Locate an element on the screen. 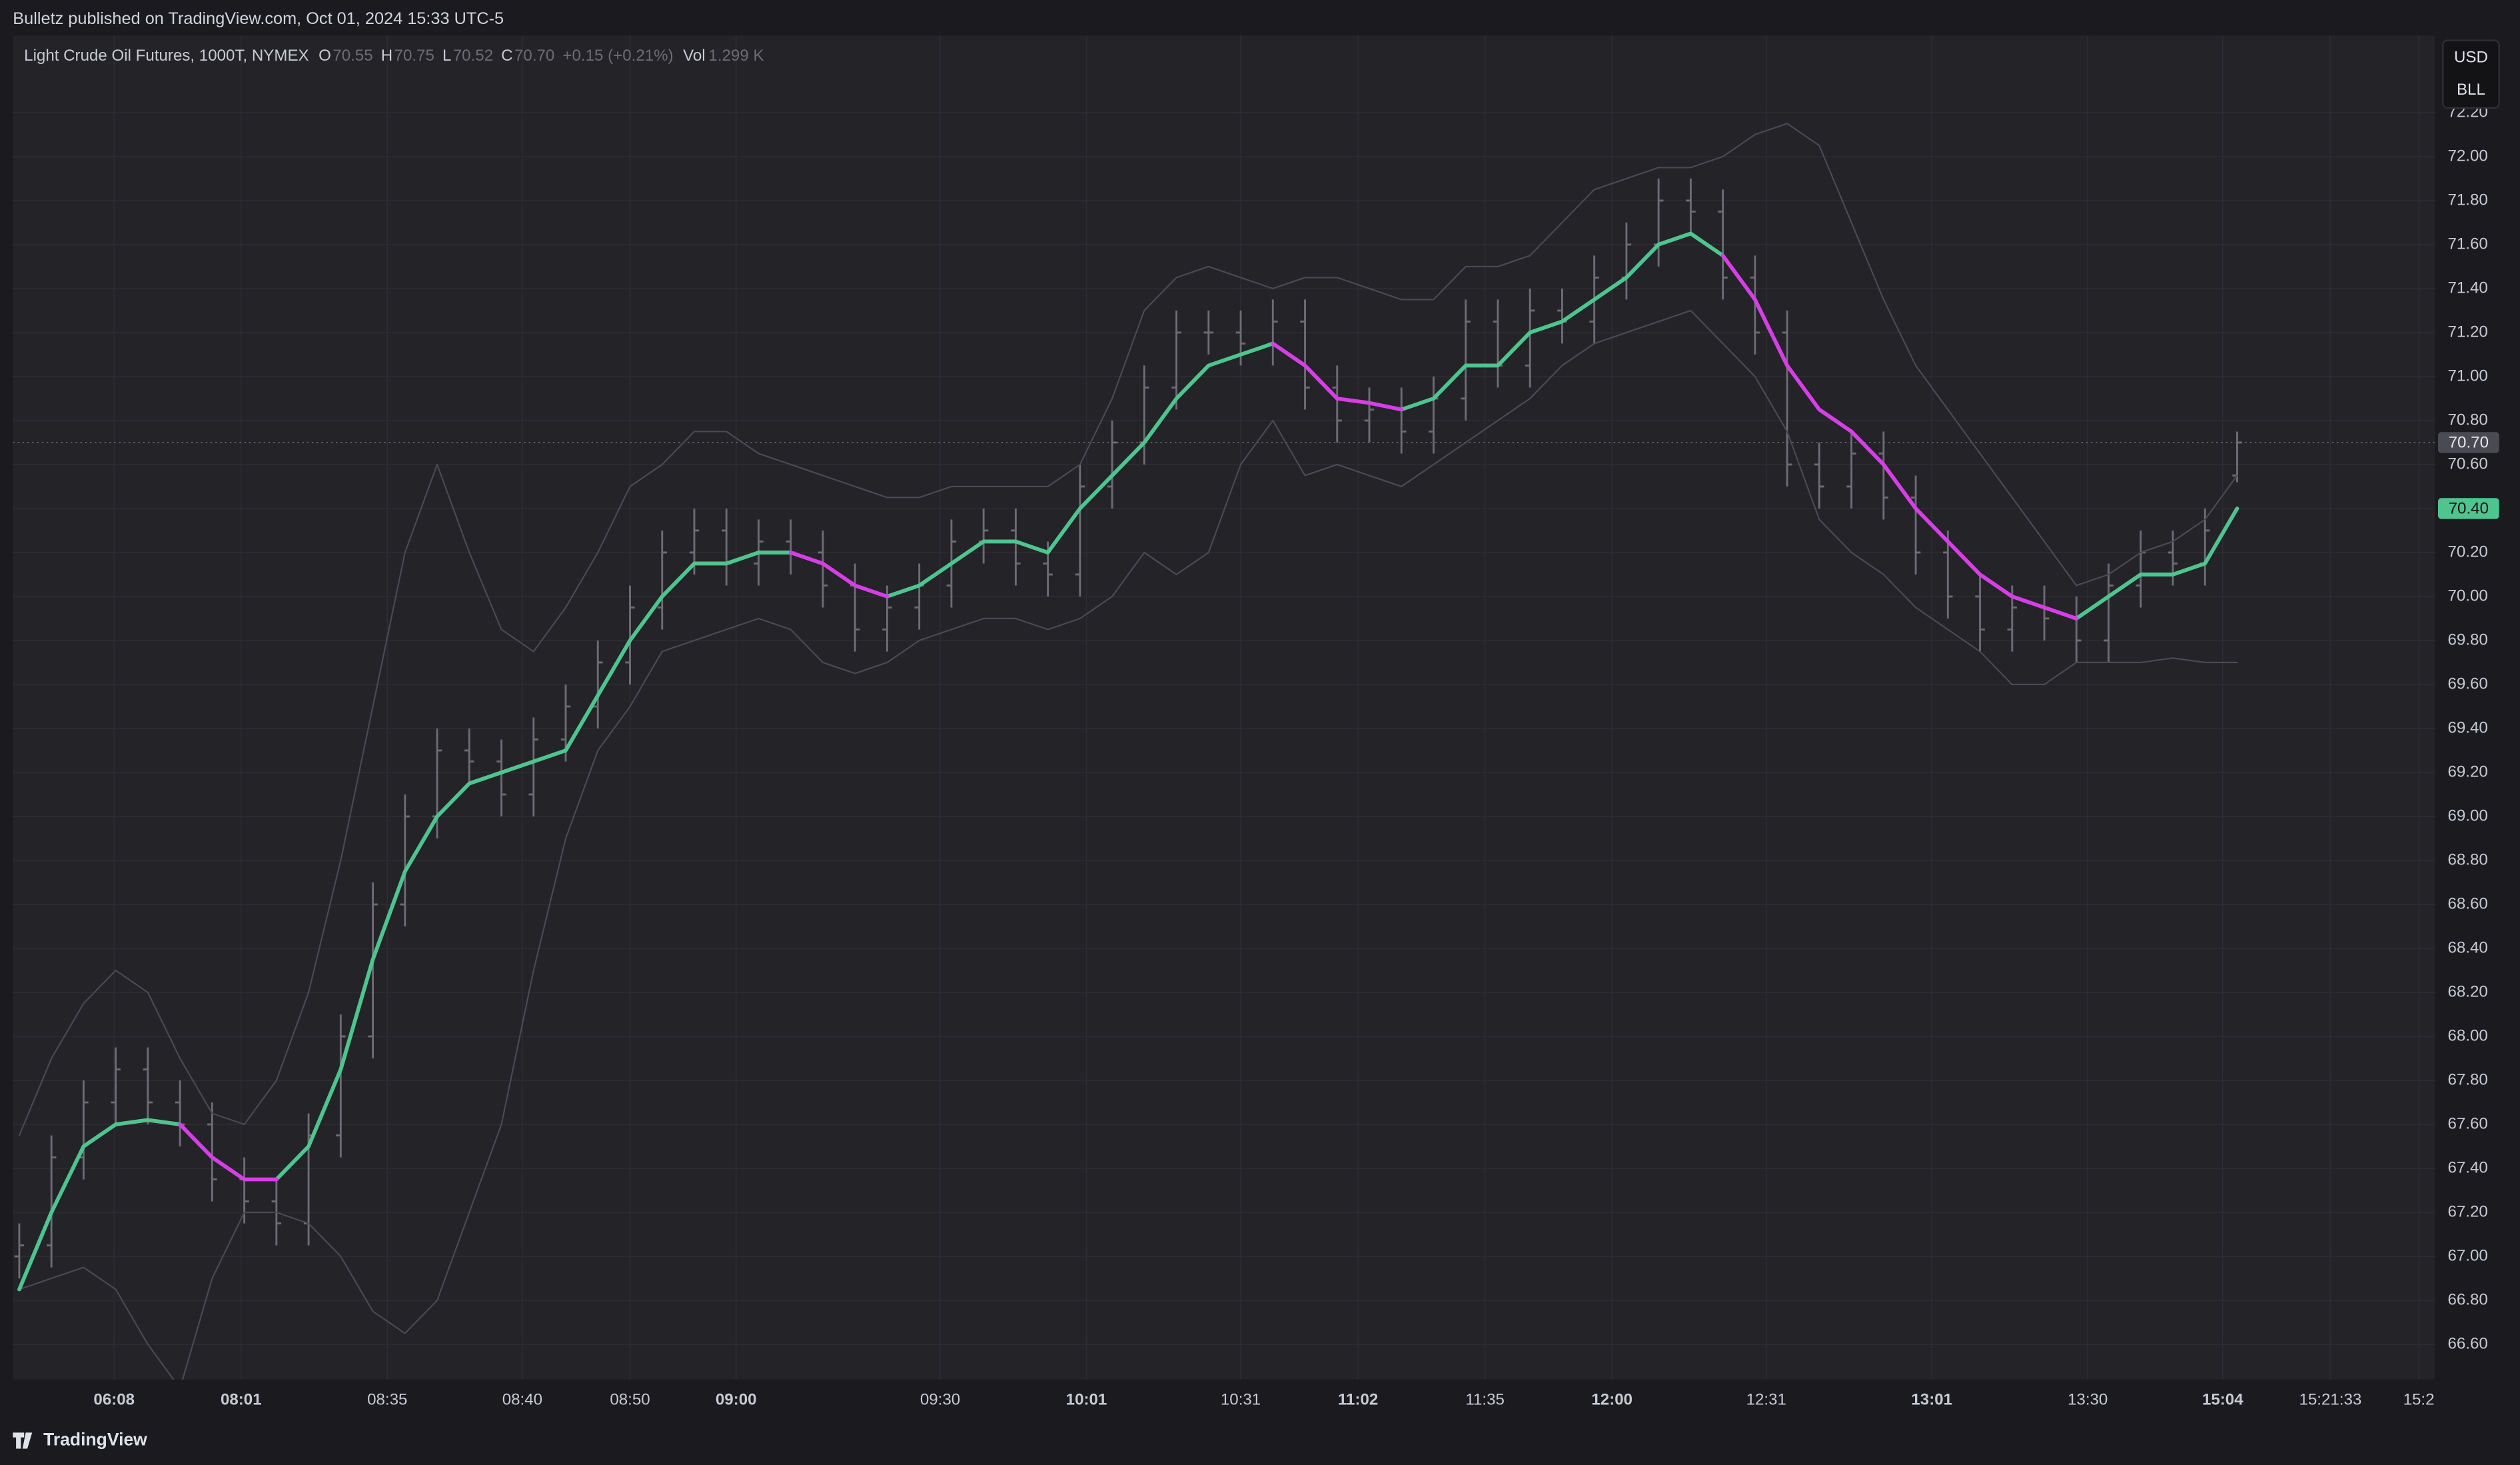  x-tick-label: 08:35 is located at coordinates (387, 1400).